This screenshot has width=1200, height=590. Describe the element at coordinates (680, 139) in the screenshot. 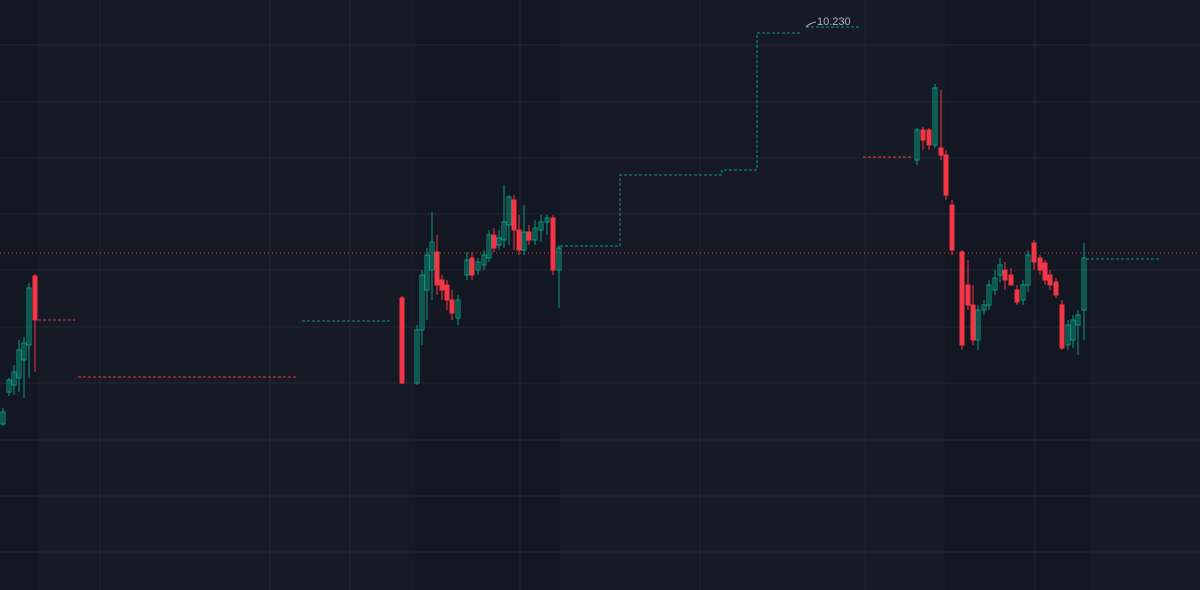

I see `step-line` at that location.